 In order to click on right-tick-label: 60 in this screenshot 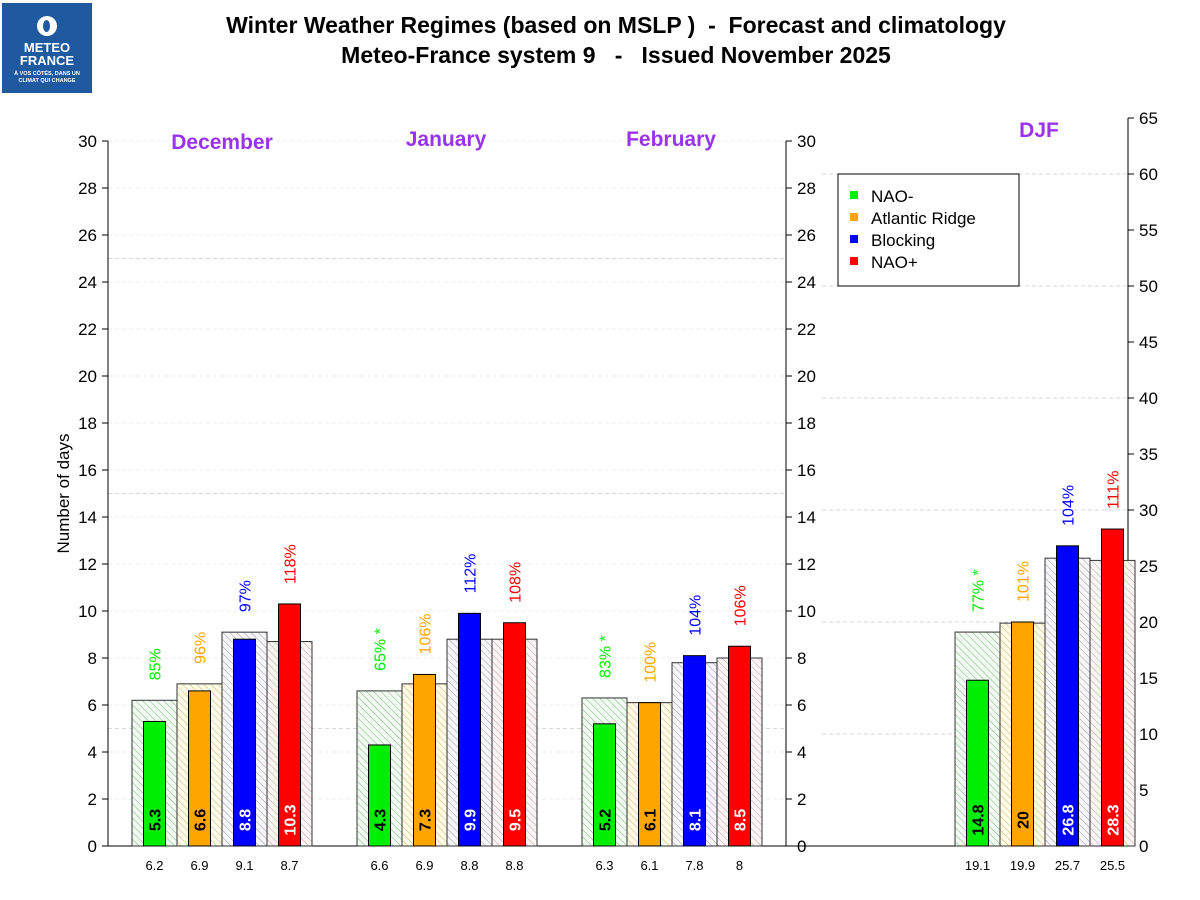, I will do `click(1148, 174)`.